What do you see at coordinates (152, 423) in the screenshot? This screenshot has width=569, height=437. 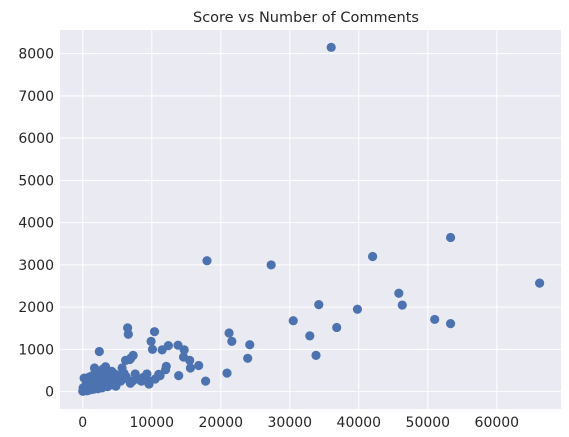 I see `x-tick-label: 10000` at bounding box center [152, 423].